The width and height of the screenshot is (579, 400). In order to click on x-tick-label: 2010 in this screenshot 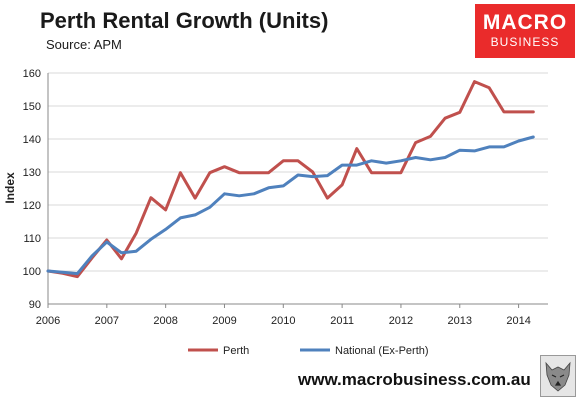, I will do `click(283, 321)`.